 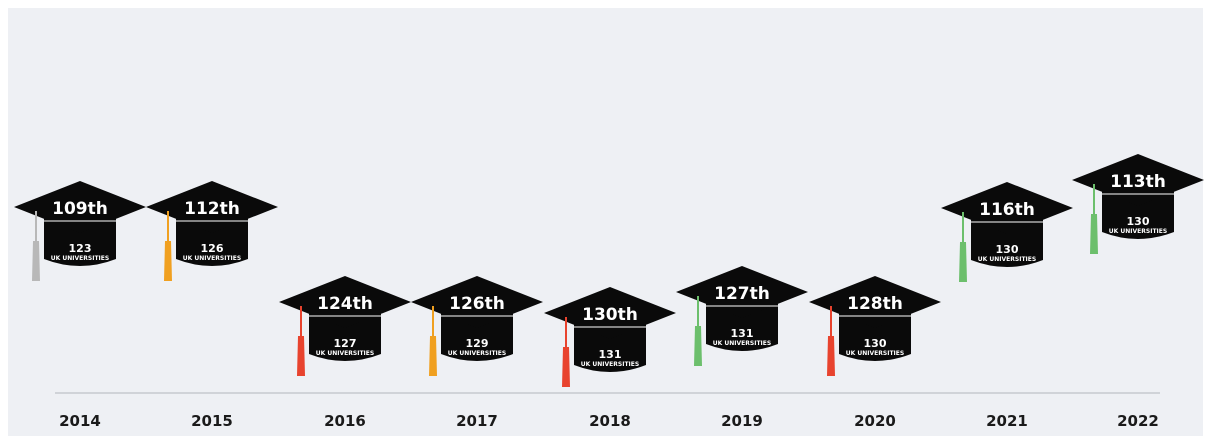 I want to click on year-label: 2019, so click(x=742, y=421).